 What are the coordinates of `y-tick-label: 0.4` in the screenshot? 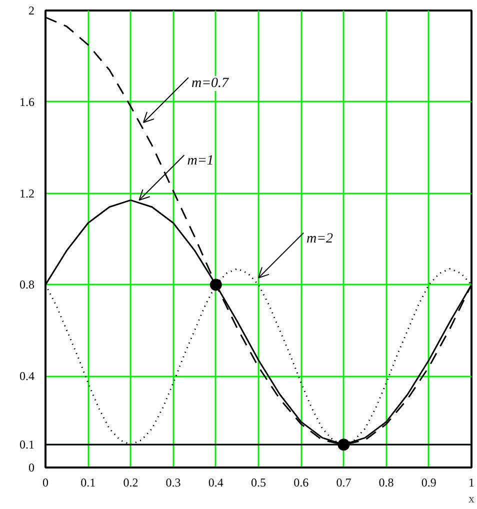 It's located at (27, 376).